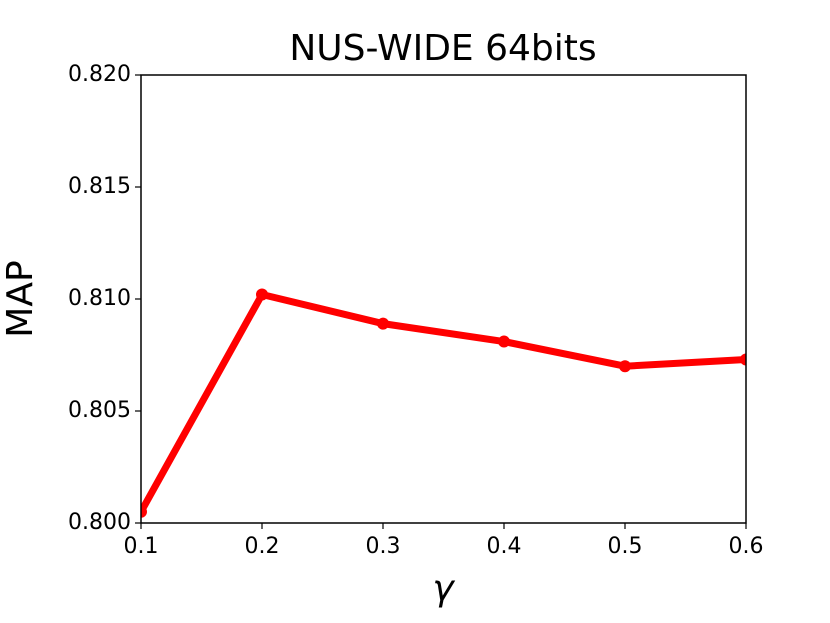 The width and height of the screenshot is (830, 623). Describe the element at coordinates (383, 546) in the screenshot. I see `x-tick-label: 0.3` at that location.